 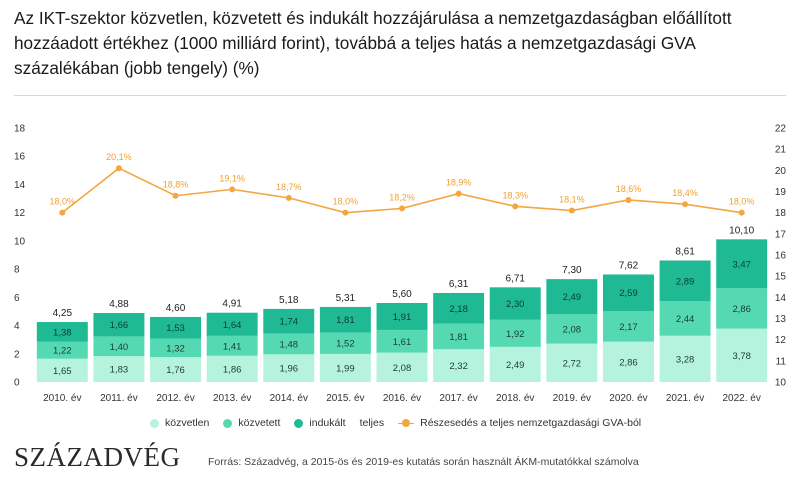 What do you see at coordinates (17, 354) in the screenshot?
I see `y-left-tick-label: 2` at bounding box center [17, 354].